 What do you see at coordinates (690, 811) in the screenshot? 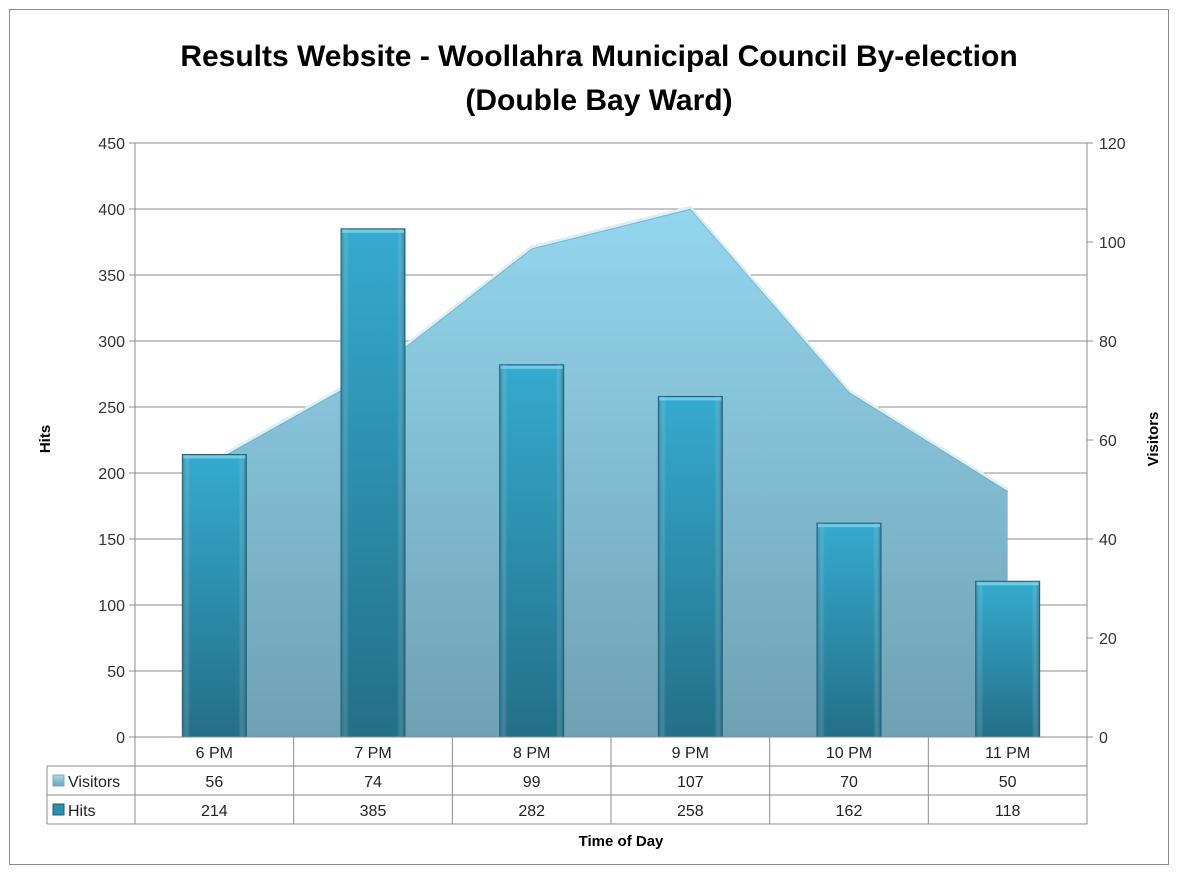
I see `data-table-value: 258` at bounding box center [690, 811].